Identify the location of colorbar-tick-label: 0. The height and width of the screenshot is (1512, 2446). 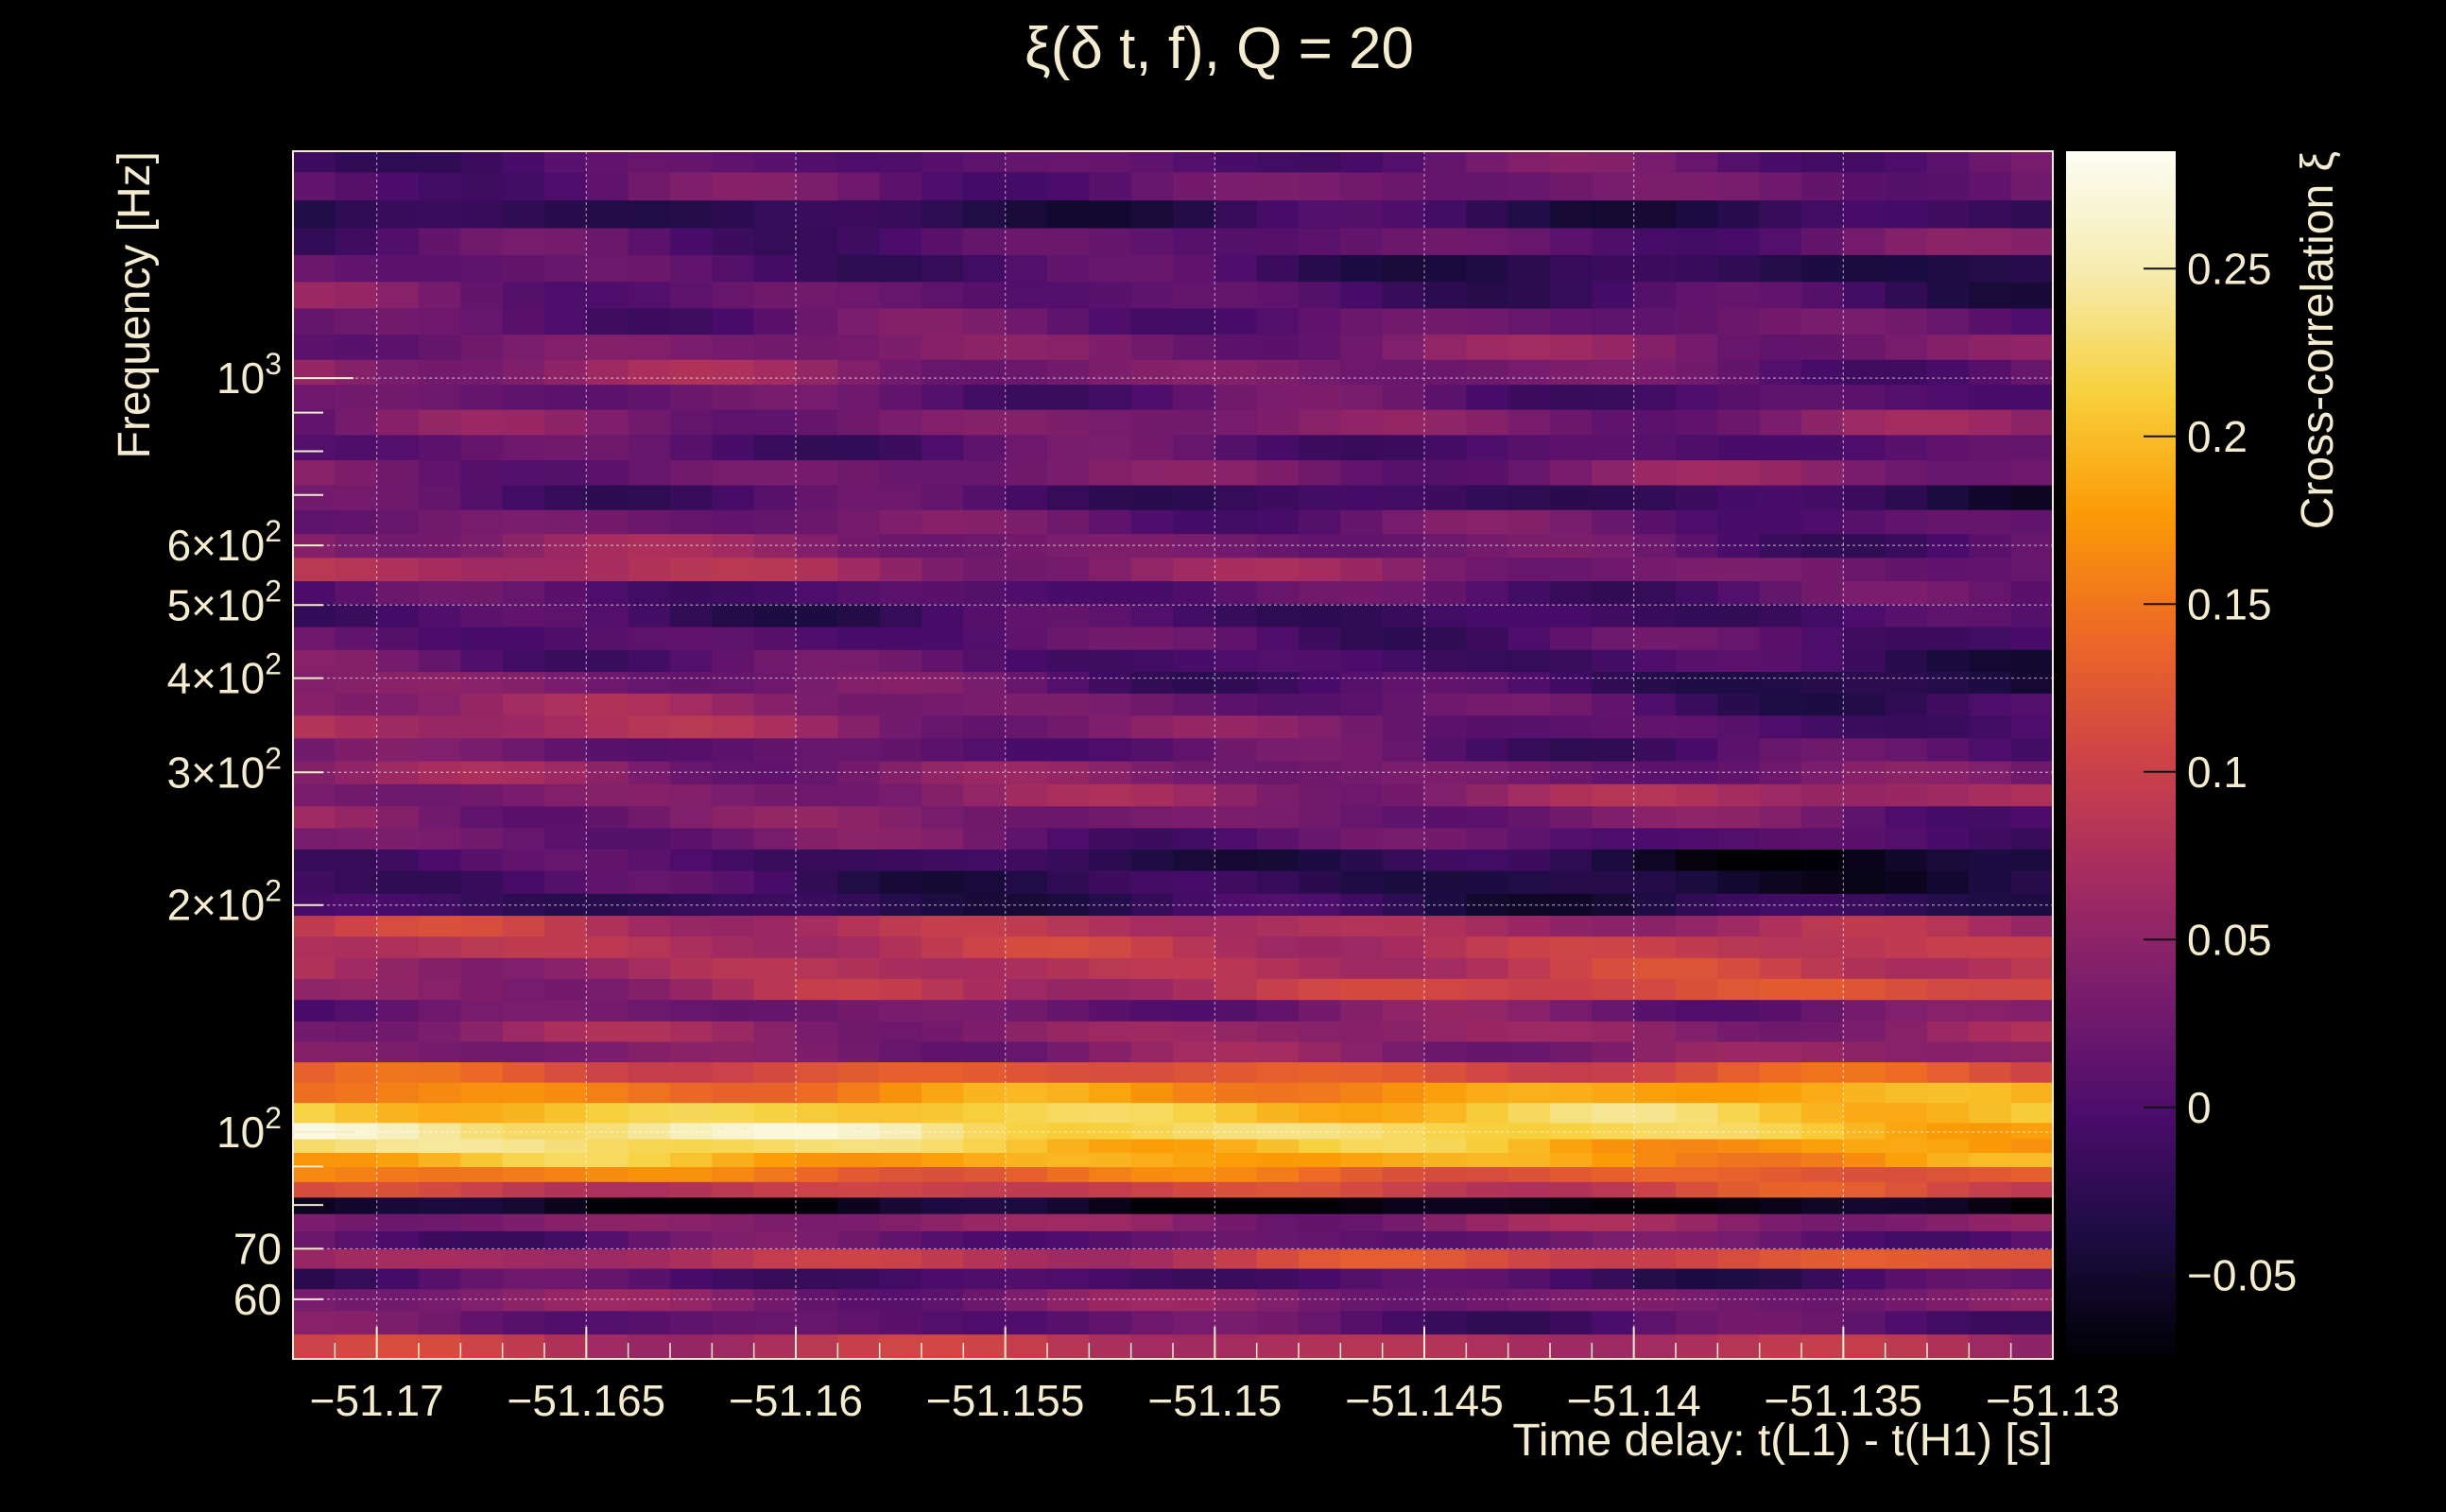
(2199, 1107).